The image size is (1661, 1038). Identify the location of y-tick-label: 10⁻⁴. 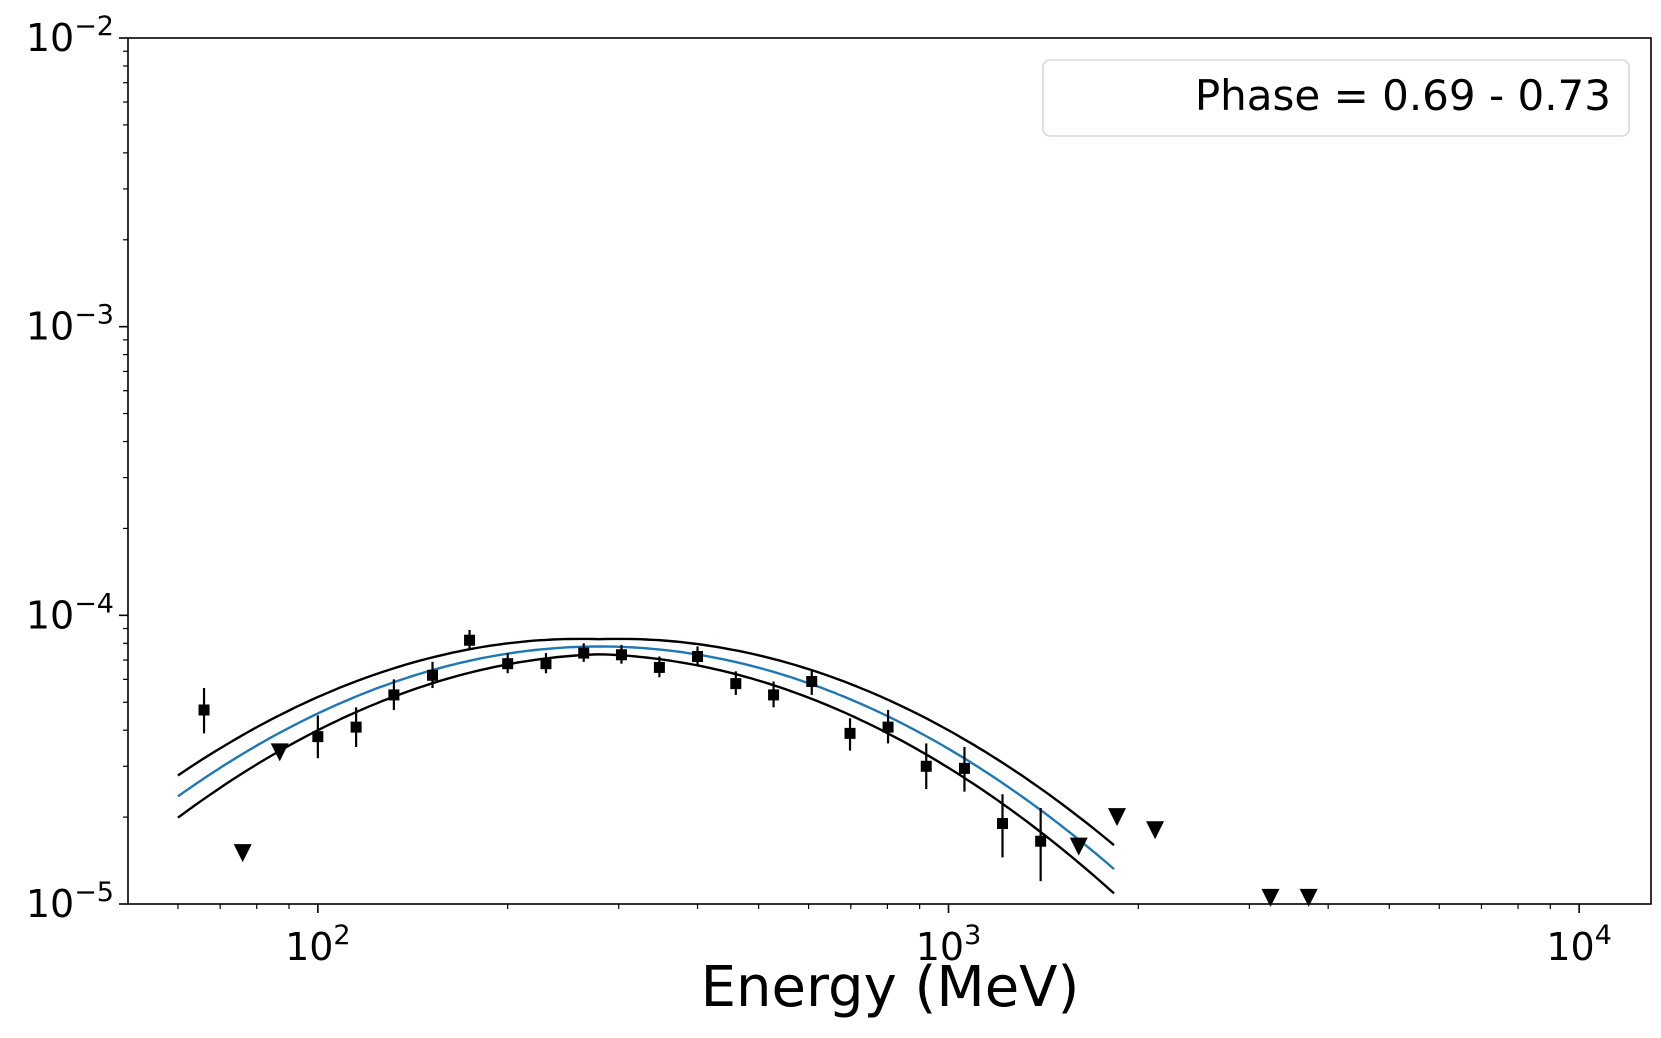
(70, 612).